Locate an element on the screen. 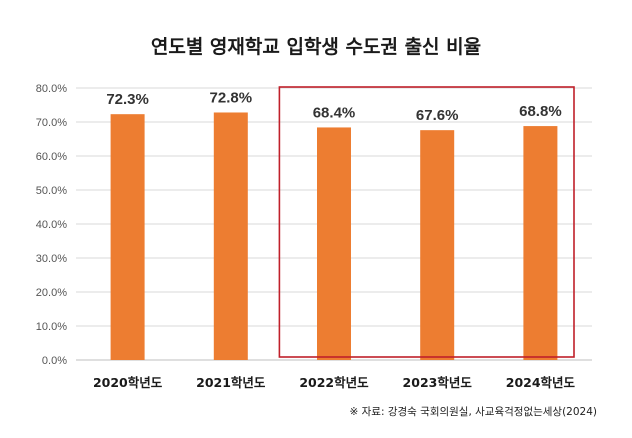 The height and width of the screenshot is (438, 632). y-tick-label: 60.0% is located at coordinates (51, 157).